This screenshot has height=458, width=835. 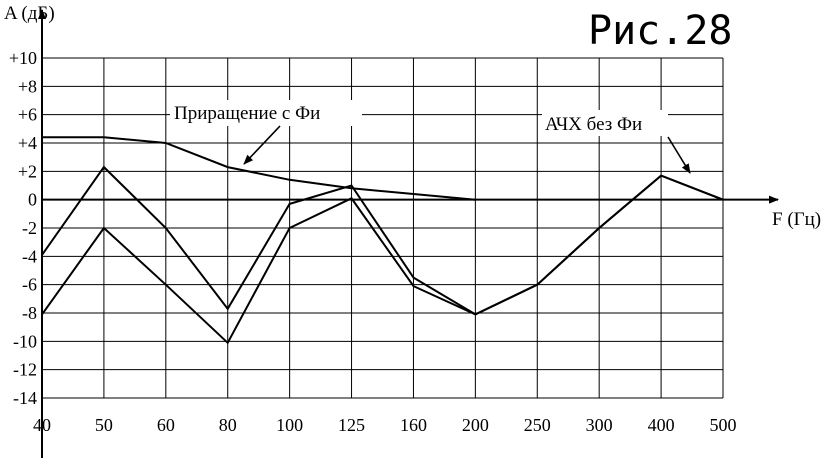 I want to click on x-tick-label: 40, so click(x=42, y=425).